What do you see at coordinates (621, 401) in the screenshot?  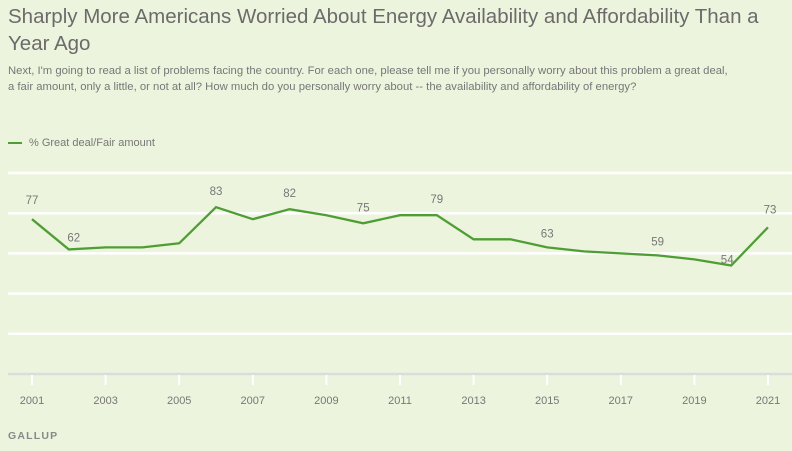 I see `x-tick-label: 2017` at bounding box center [621, 401].